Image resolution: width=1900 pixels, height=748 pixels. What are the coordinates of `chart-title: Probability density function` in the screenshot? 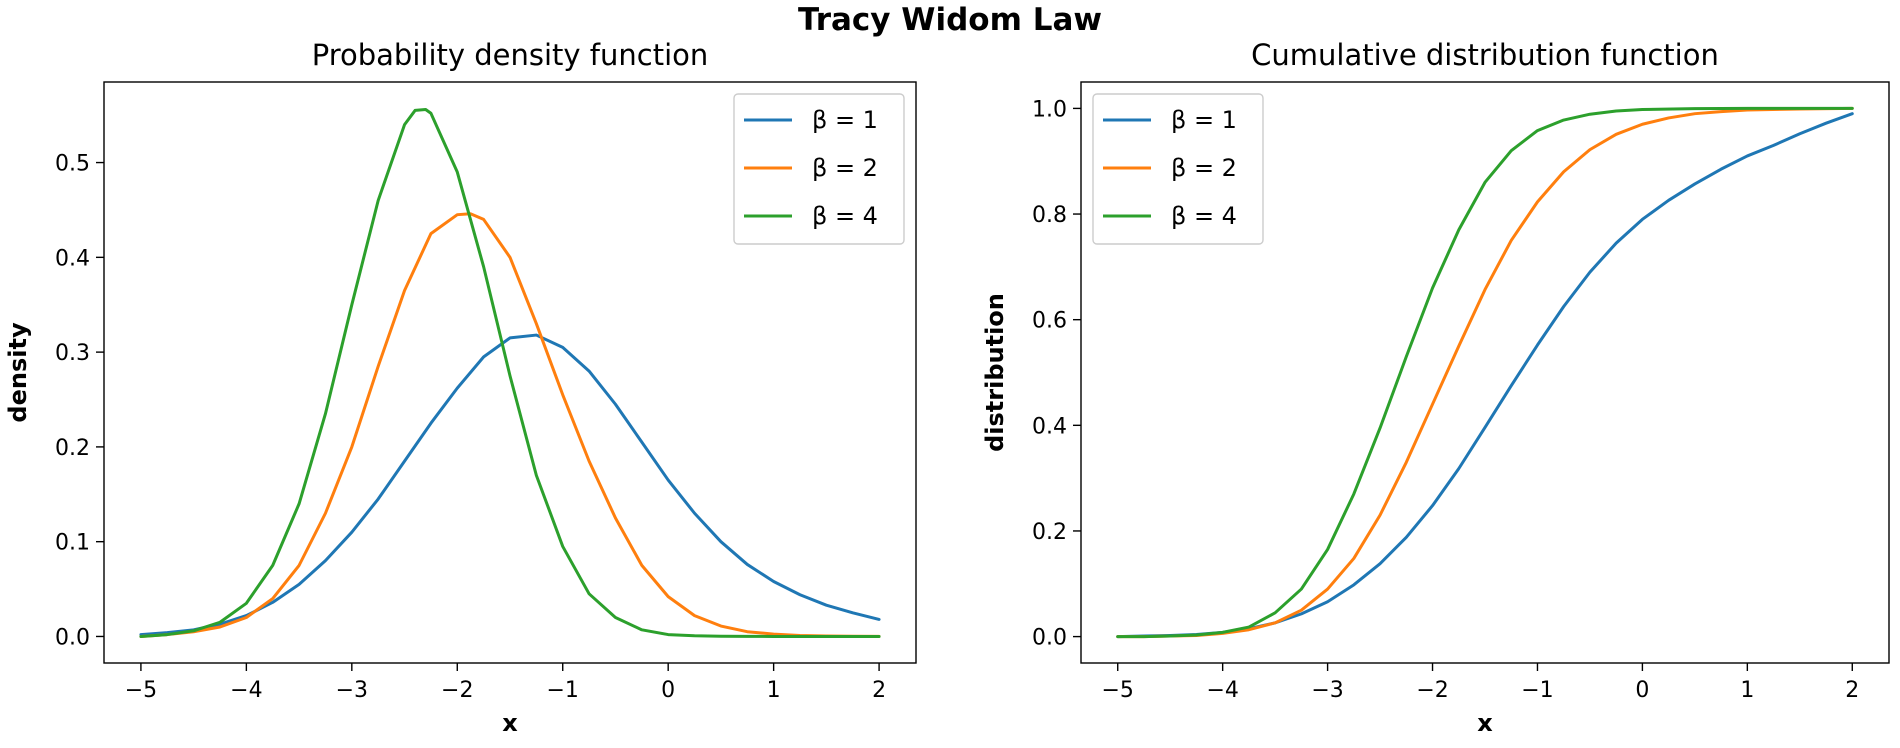 It's located at (510, 55).